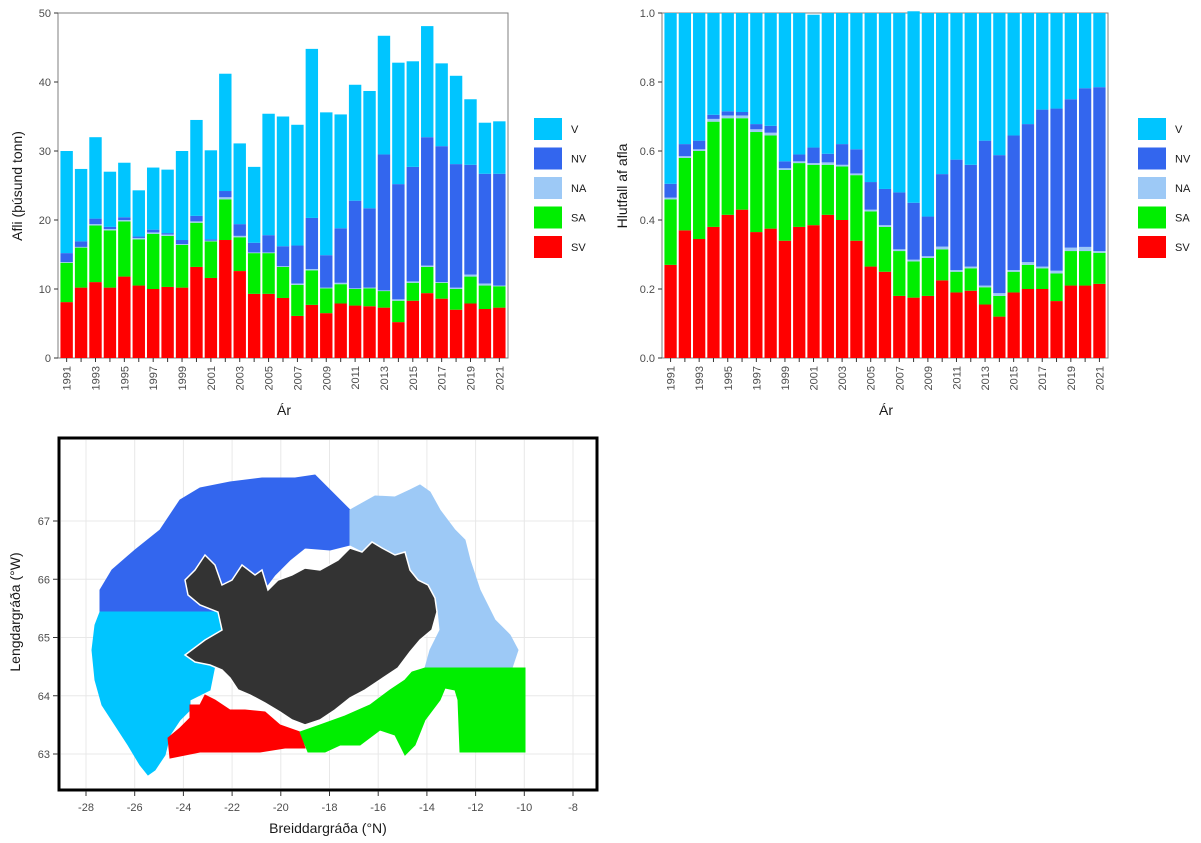 The width and height of the screenshot is (1201, 843). What do you see at coordinates (427, 280) in the screenshot?
I see `bar-SA-2016` at bounding box center [427, 280].